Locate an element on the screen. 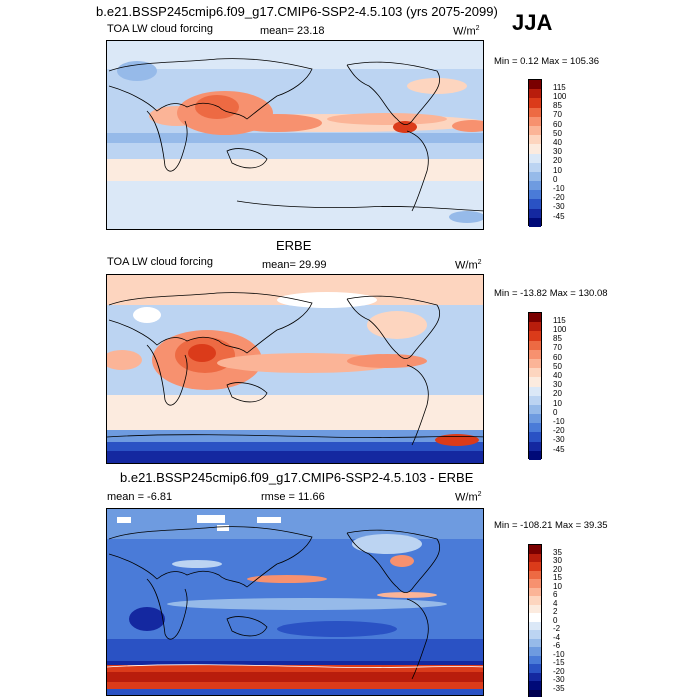 This screenshot has height=700, width=700. panel1-colorbar is located at coordinates (535, 153).